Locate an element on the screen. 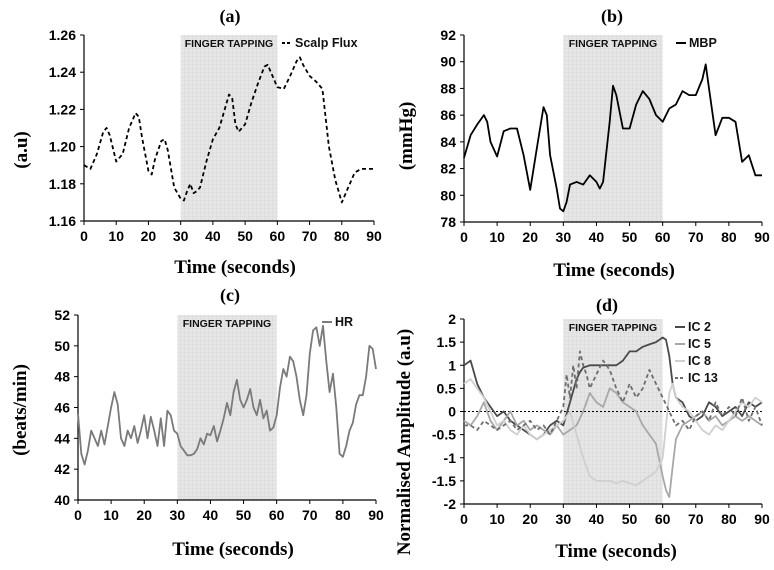 This screenshot has width=774, height=570. y-tick-label: 1 is located at coordinates (452, 365).